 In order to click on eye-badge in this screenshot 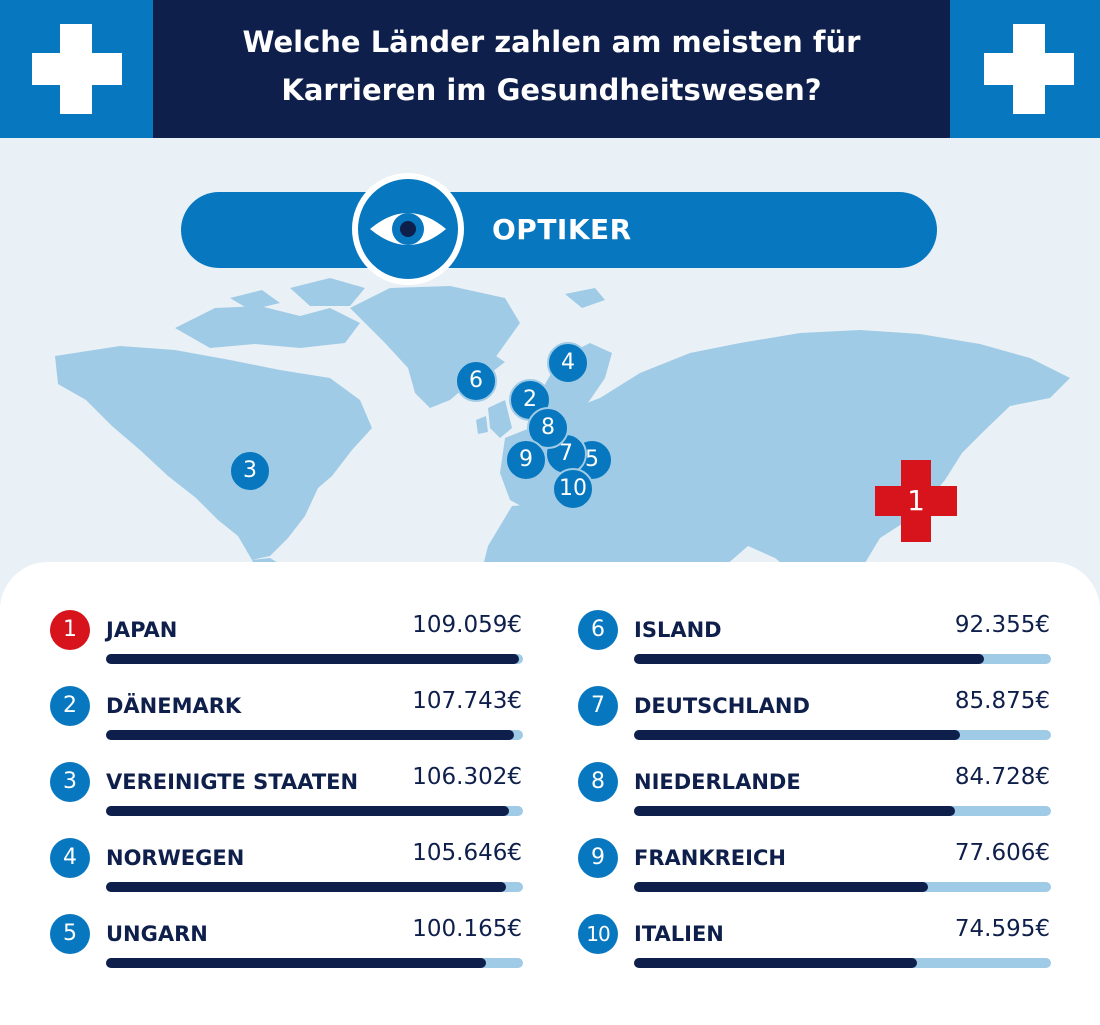, I will do `click(408, 229)`.